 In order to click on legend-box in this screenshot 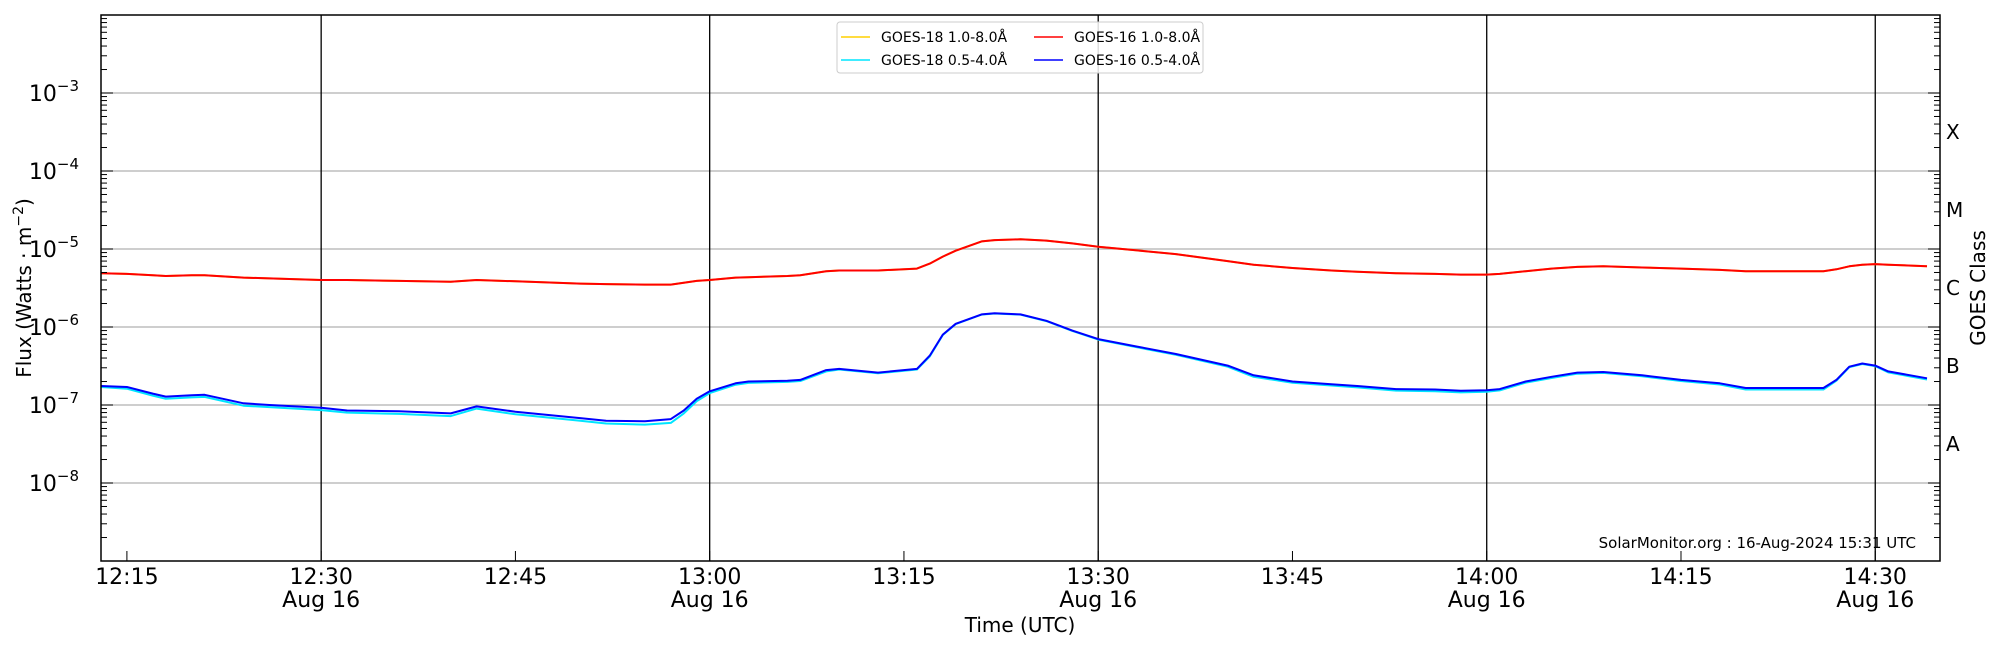, I will do `click(1020, 47)`.